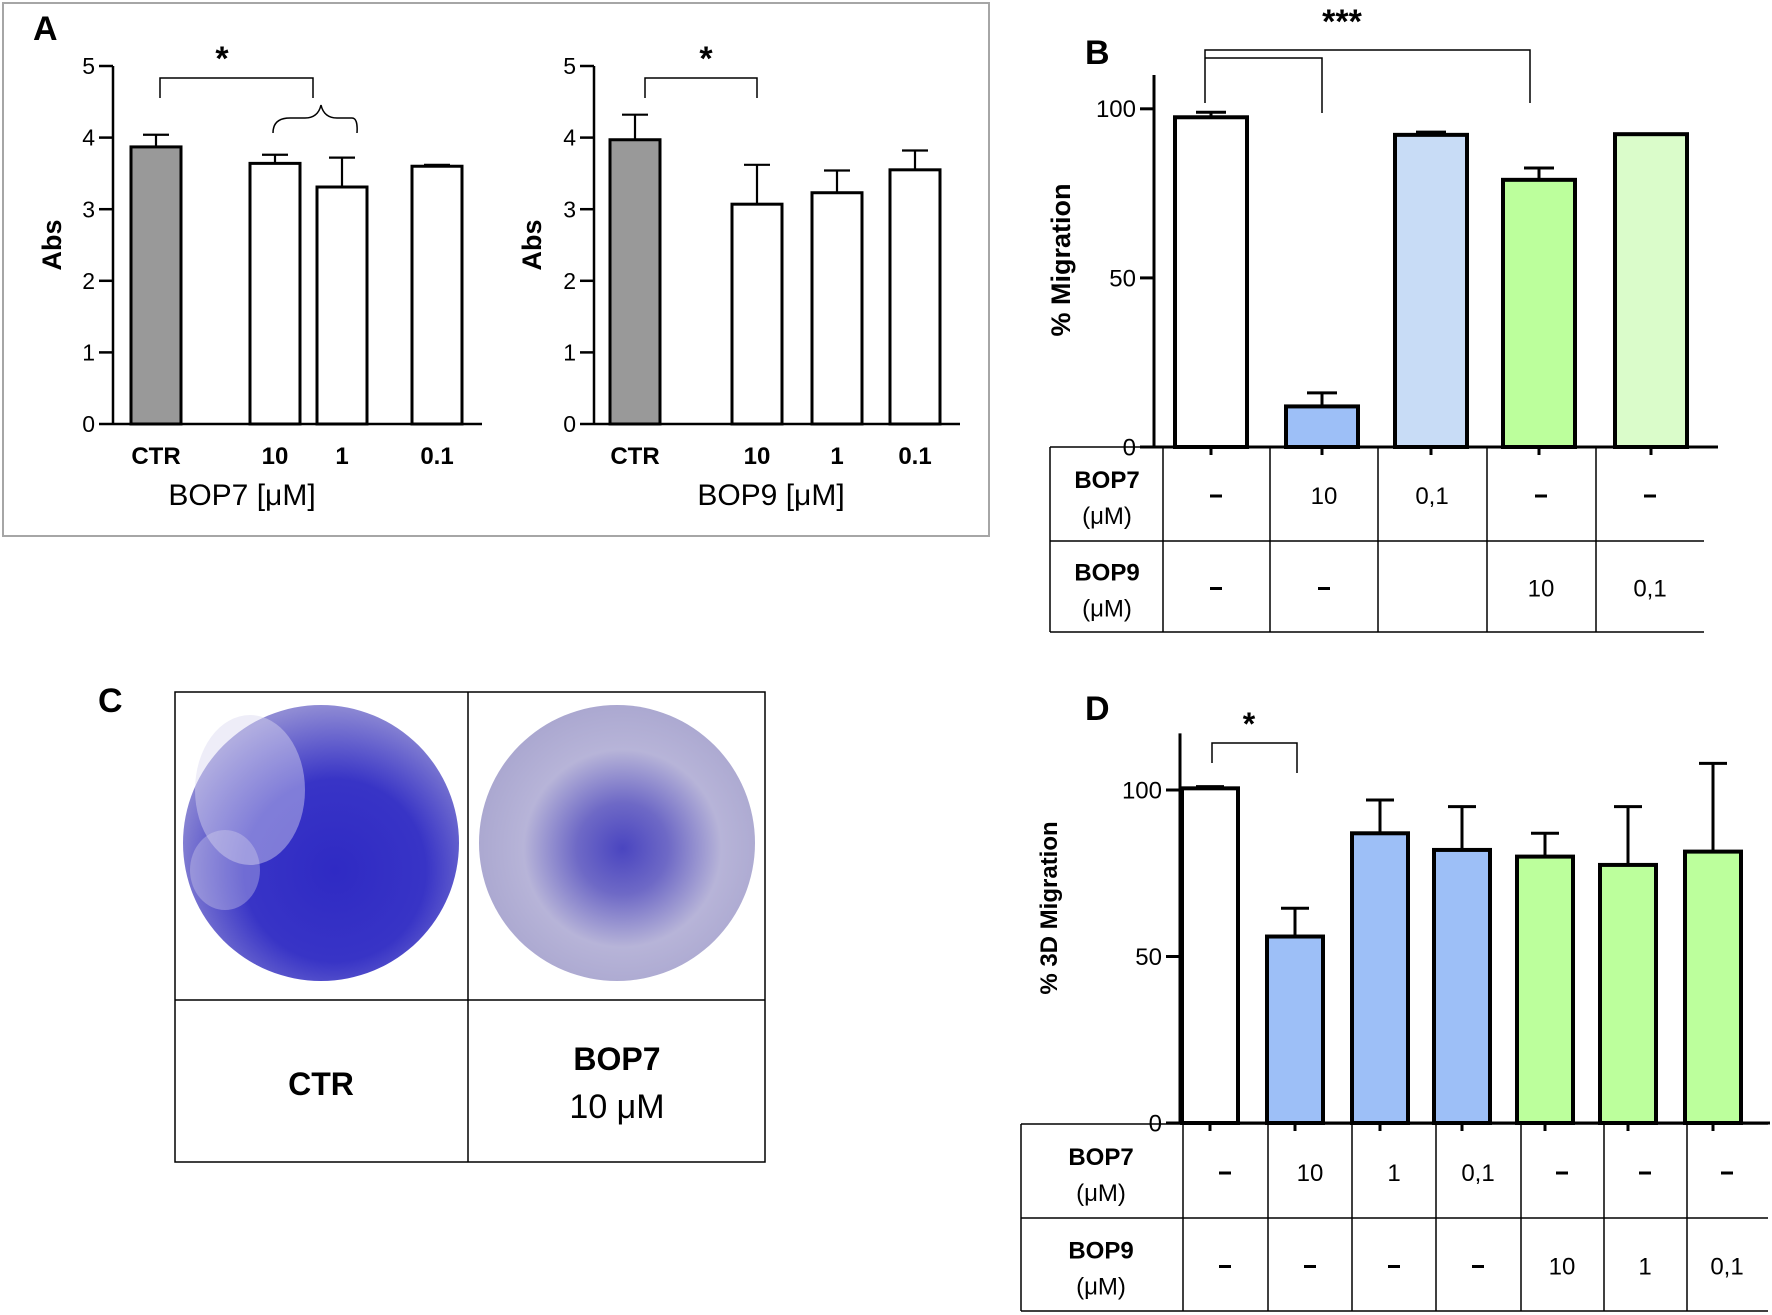 This screenshot has width=1772, height=1315. I want to click on panel-c-frame, so click(470, 927).